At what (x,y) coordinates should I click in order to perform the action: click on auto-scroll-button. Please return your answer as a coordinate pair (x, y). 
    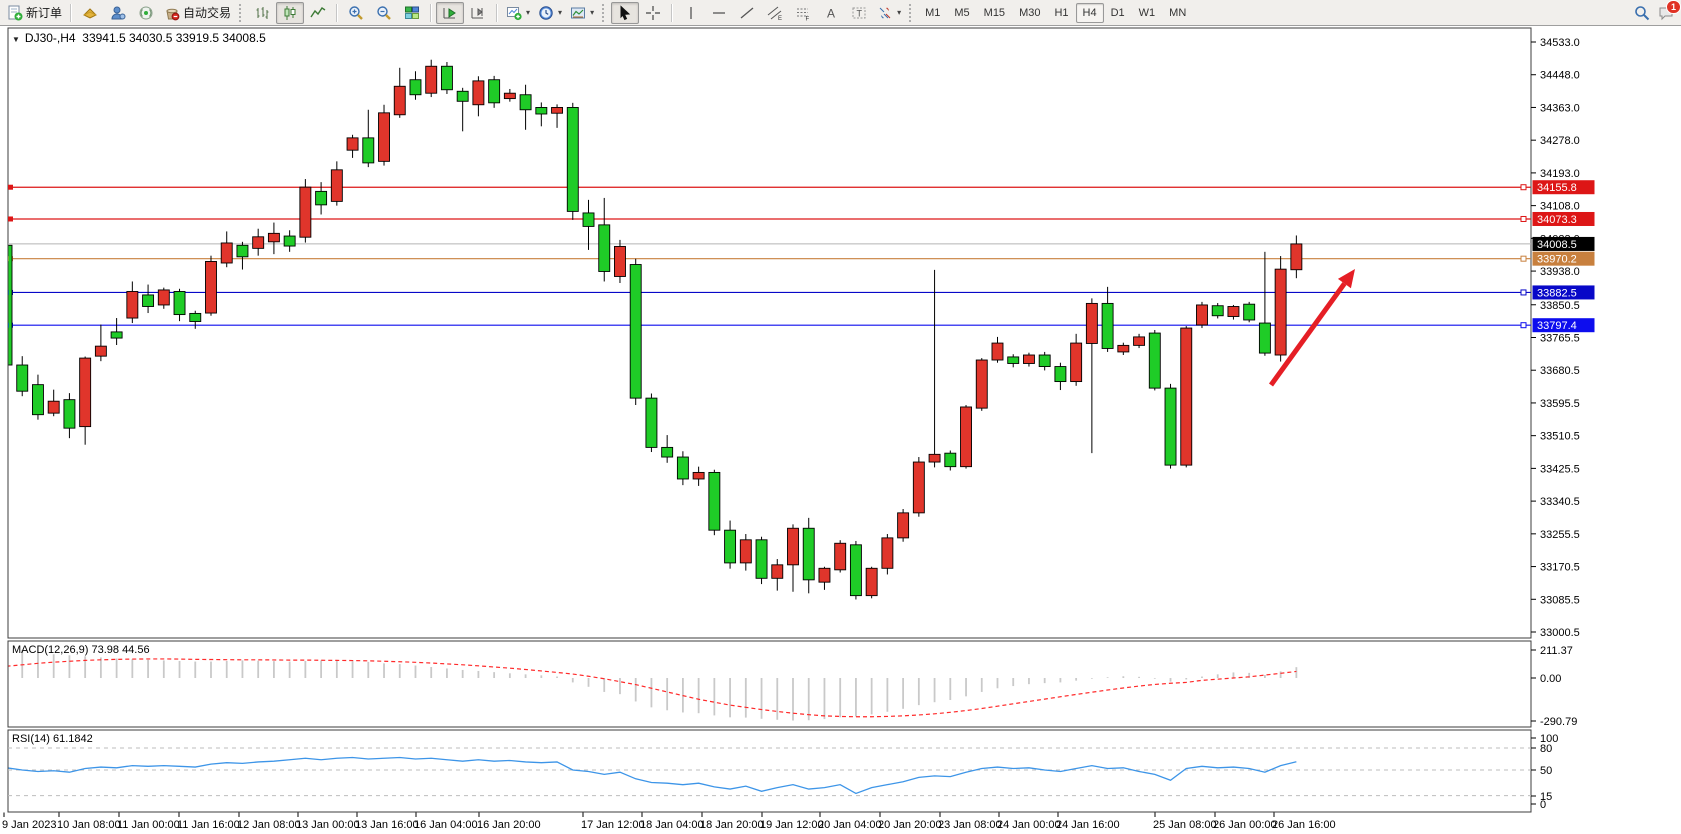
    Looking at the image, I should click on (450, 12).